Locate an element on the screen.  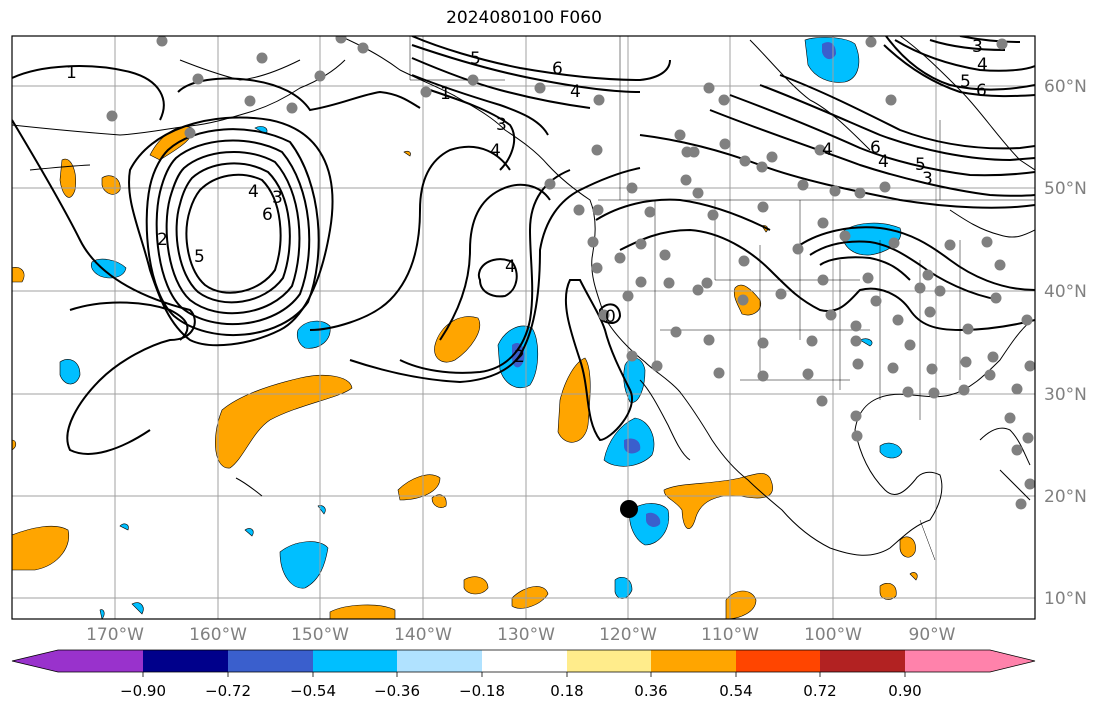
lat-label: 60°N is located at coordinates (1065, 87).